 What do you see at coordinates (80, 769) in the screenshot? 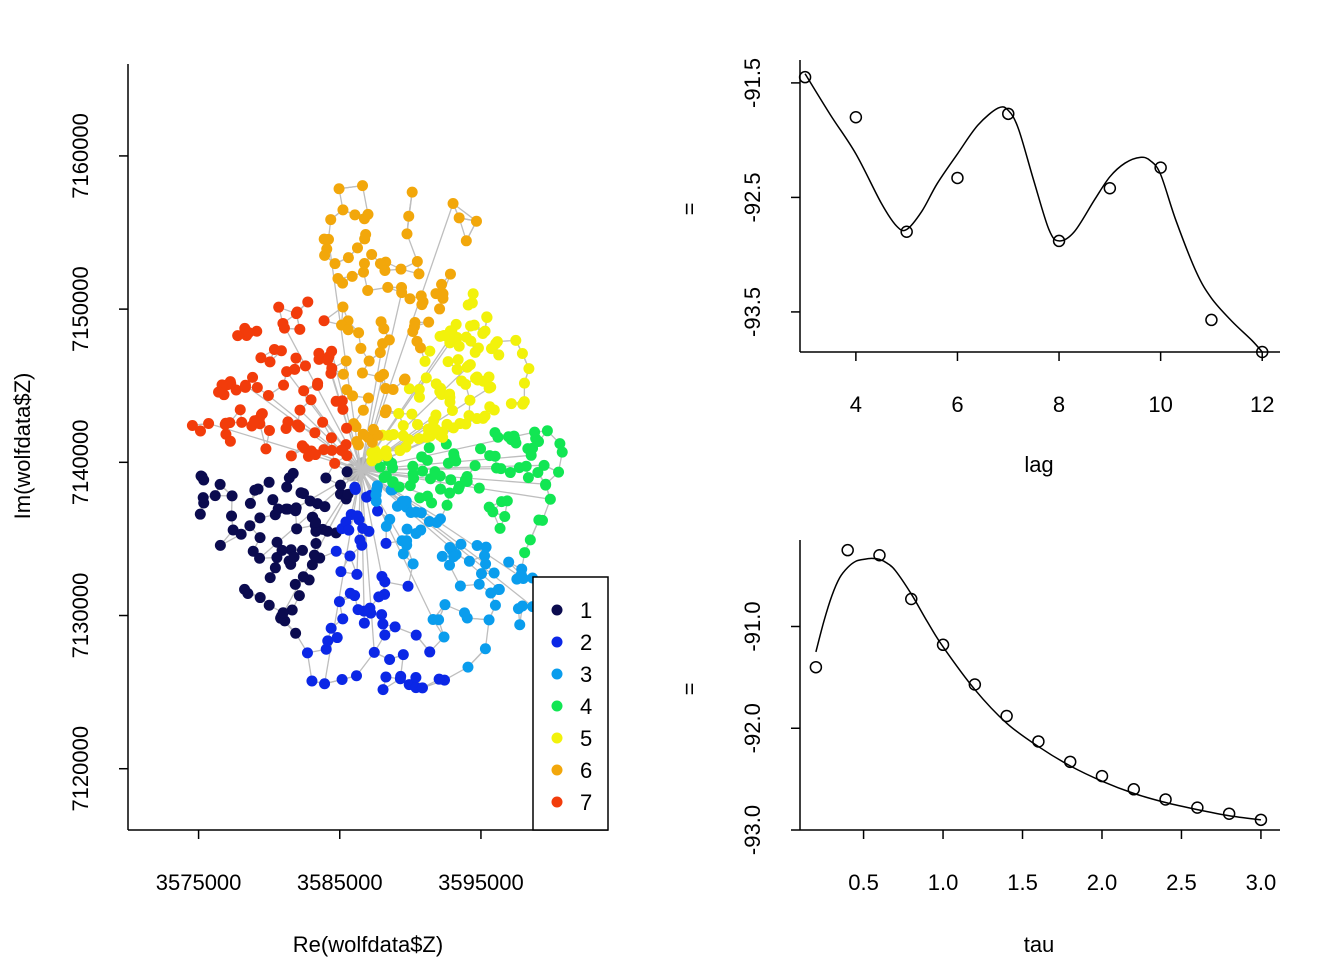
I see `scatter-y-tick-label: 7120000` at bounding box center [80, 769].